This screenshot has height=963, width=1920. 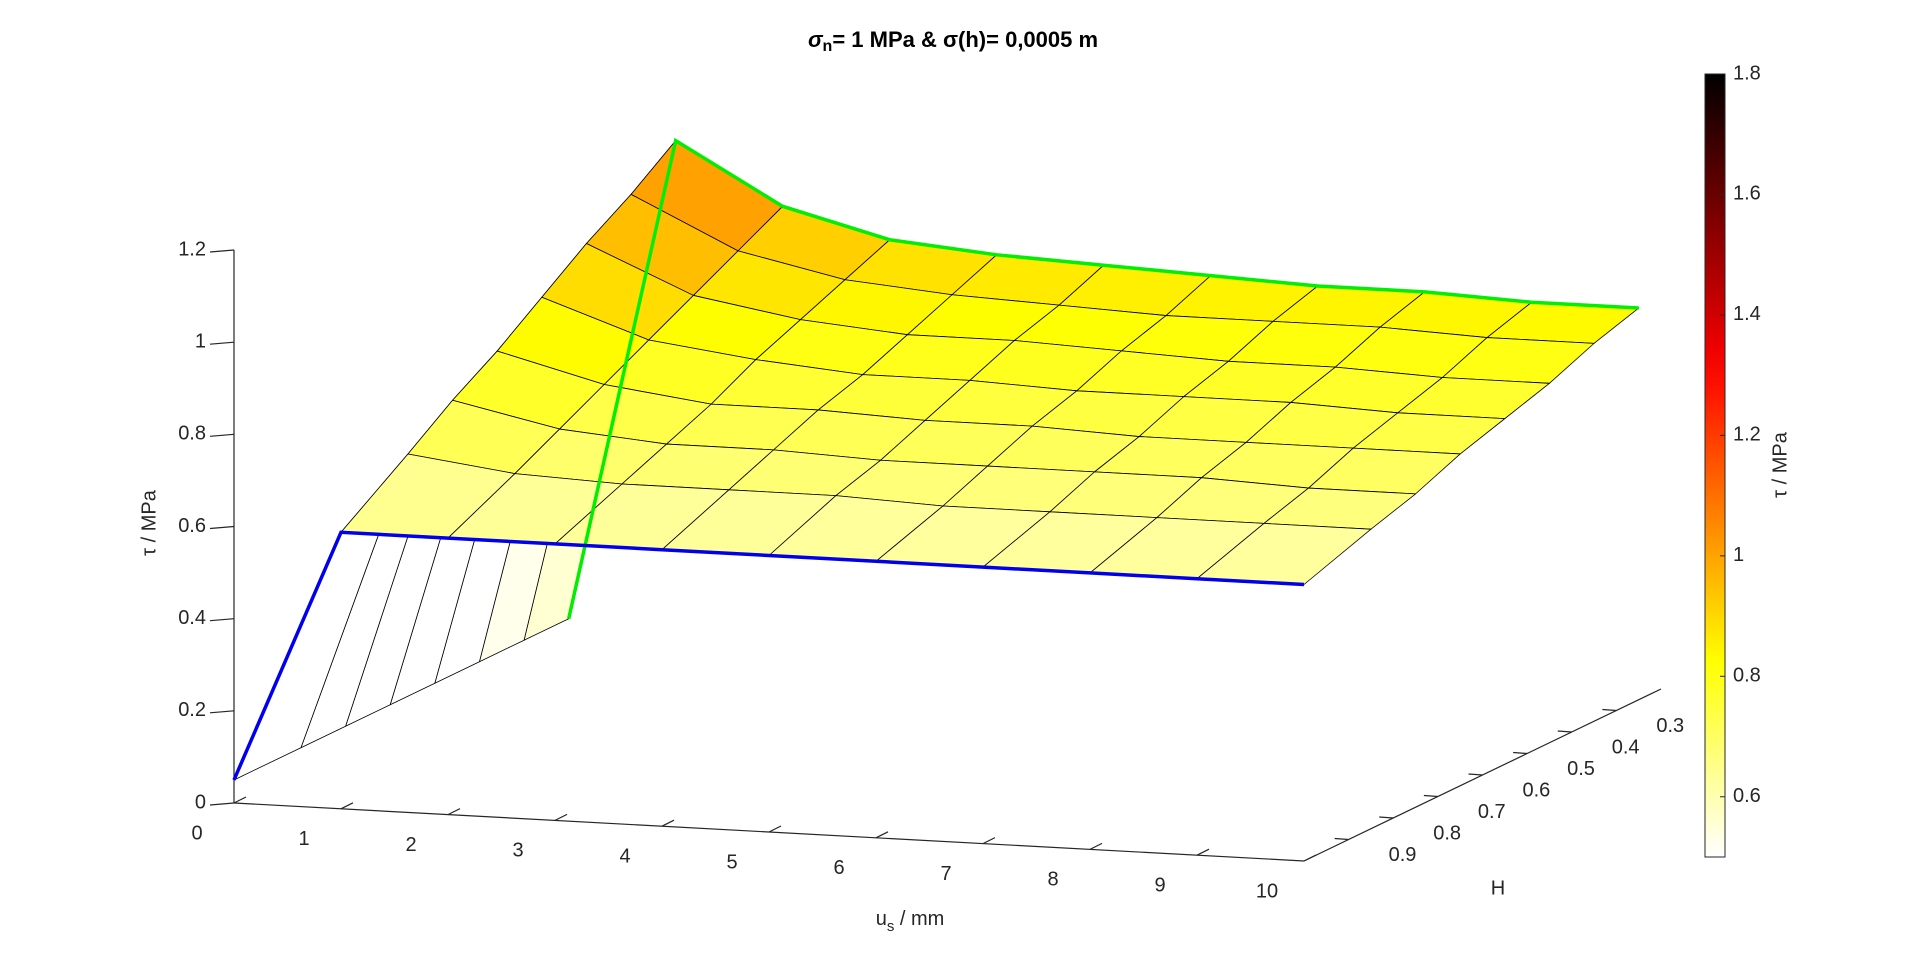 I want to click on colorbar-tick-label: 1.6, so click(x=1747, y=194).